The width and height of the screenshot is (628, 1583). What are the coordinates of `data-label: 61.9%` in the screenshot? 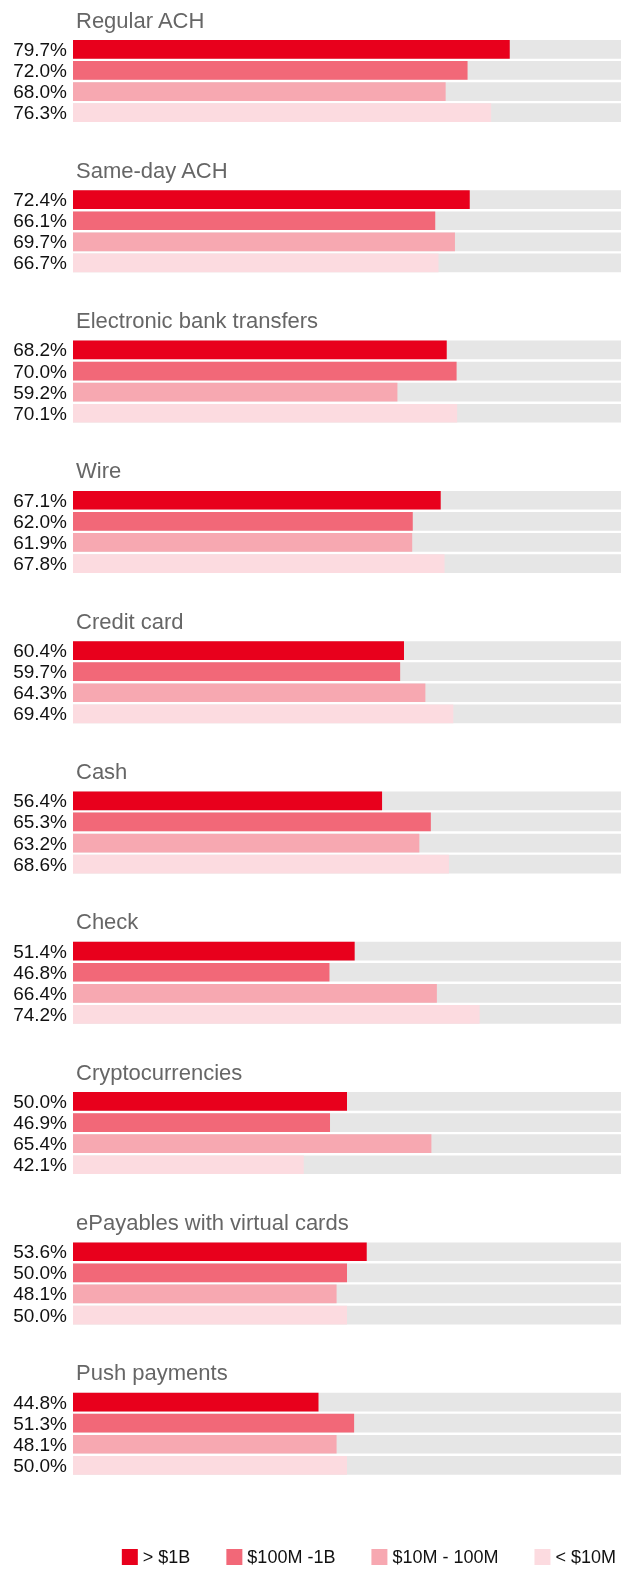 It's located at (40, 542).